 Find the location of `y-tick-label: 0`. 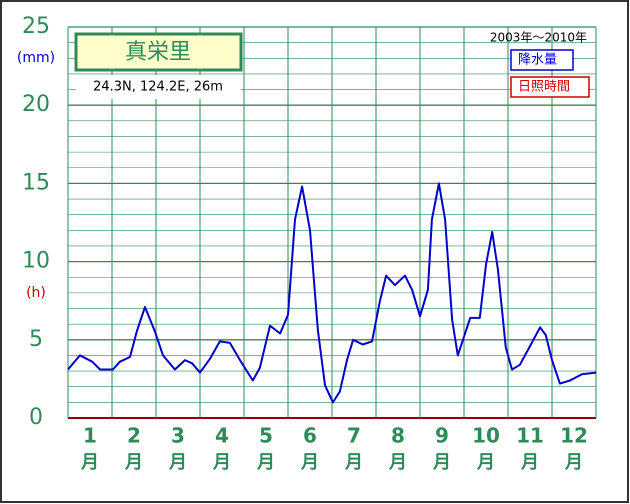

y-tick-label: 0 is located at coordinates (36, 417).